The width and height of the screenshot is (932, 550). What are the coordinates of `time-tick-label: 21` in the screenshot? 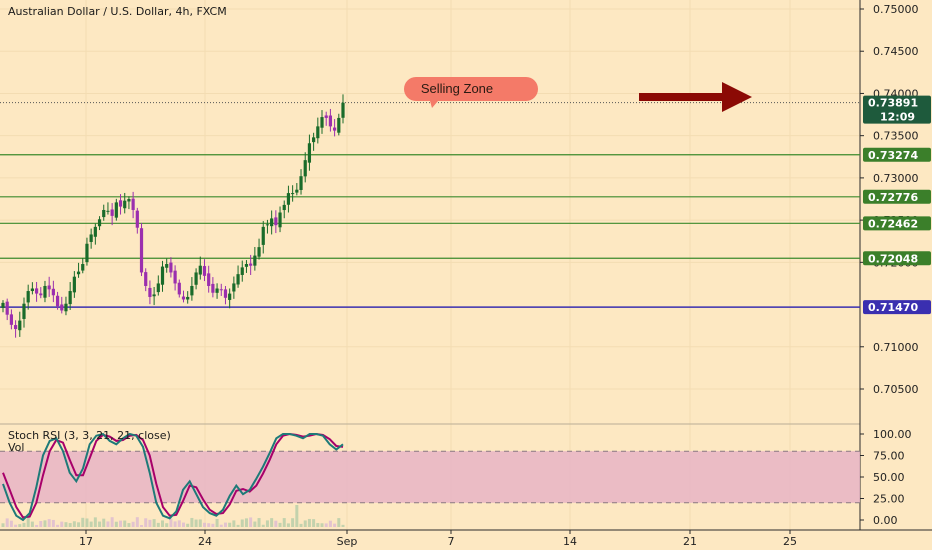 It's located at (690, 541).